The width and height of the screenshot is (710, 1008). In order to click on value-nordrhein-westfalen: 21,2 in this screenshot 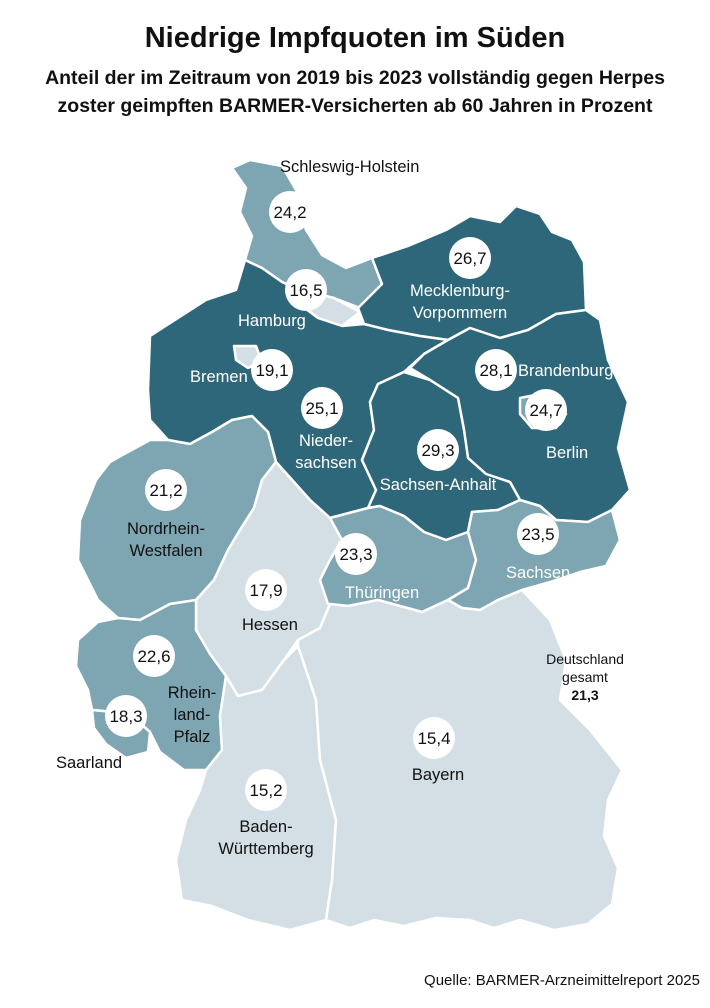, I will do `click(165, 490)`.